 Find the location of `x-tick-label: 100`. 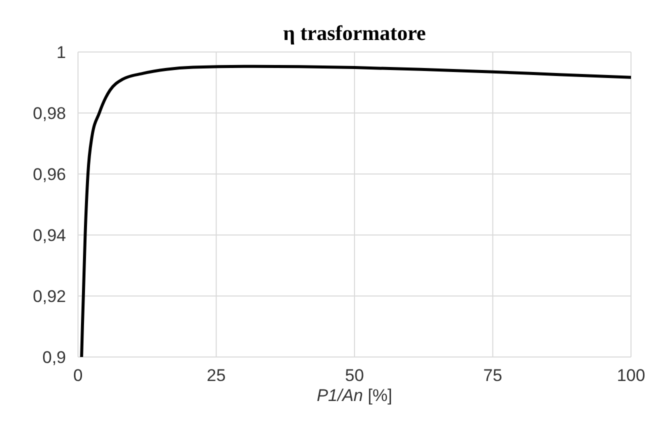

x-tick-label: 100 is located at coordinates (631, 375).